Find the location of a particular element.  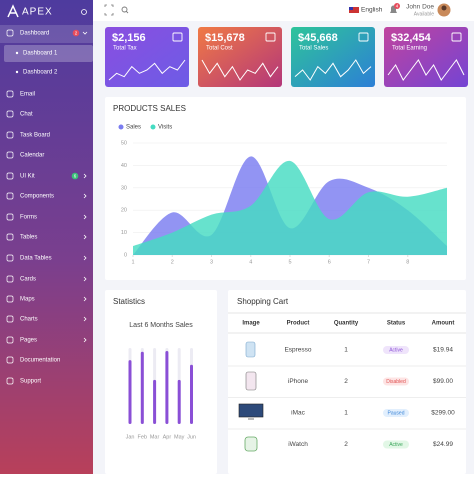

nav-label: Dashboard 2 is located at coordinates (40, 73).